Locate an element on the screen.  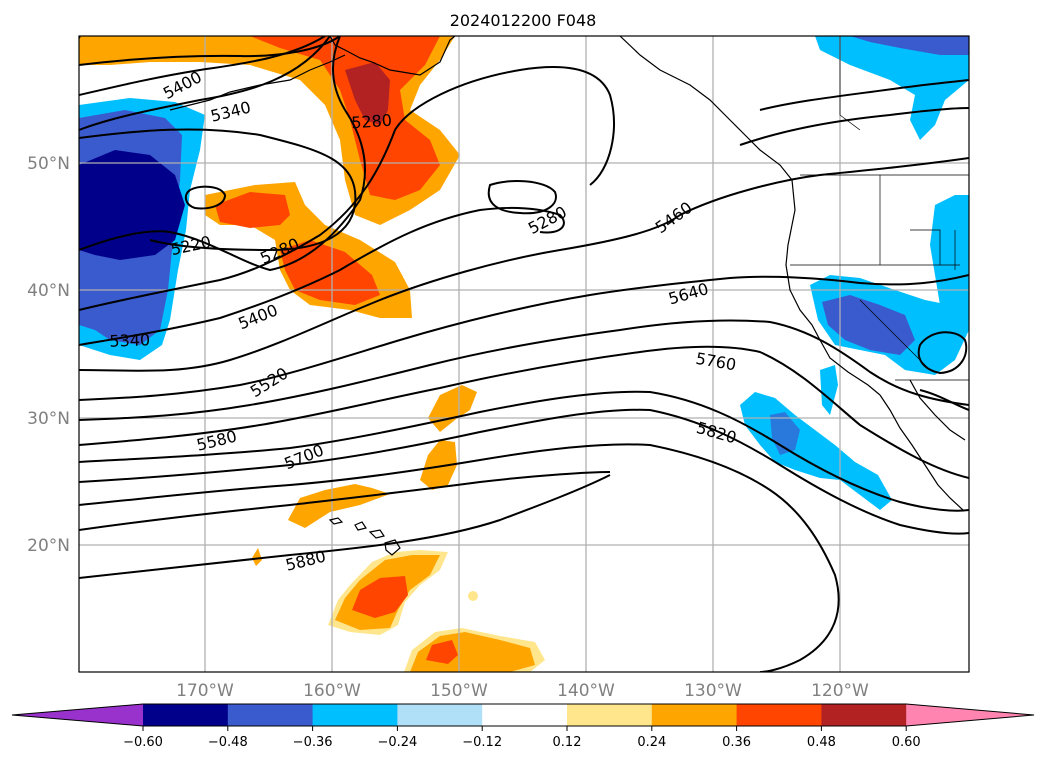
lat-label: 30°N is located at coordinates (48, 419).